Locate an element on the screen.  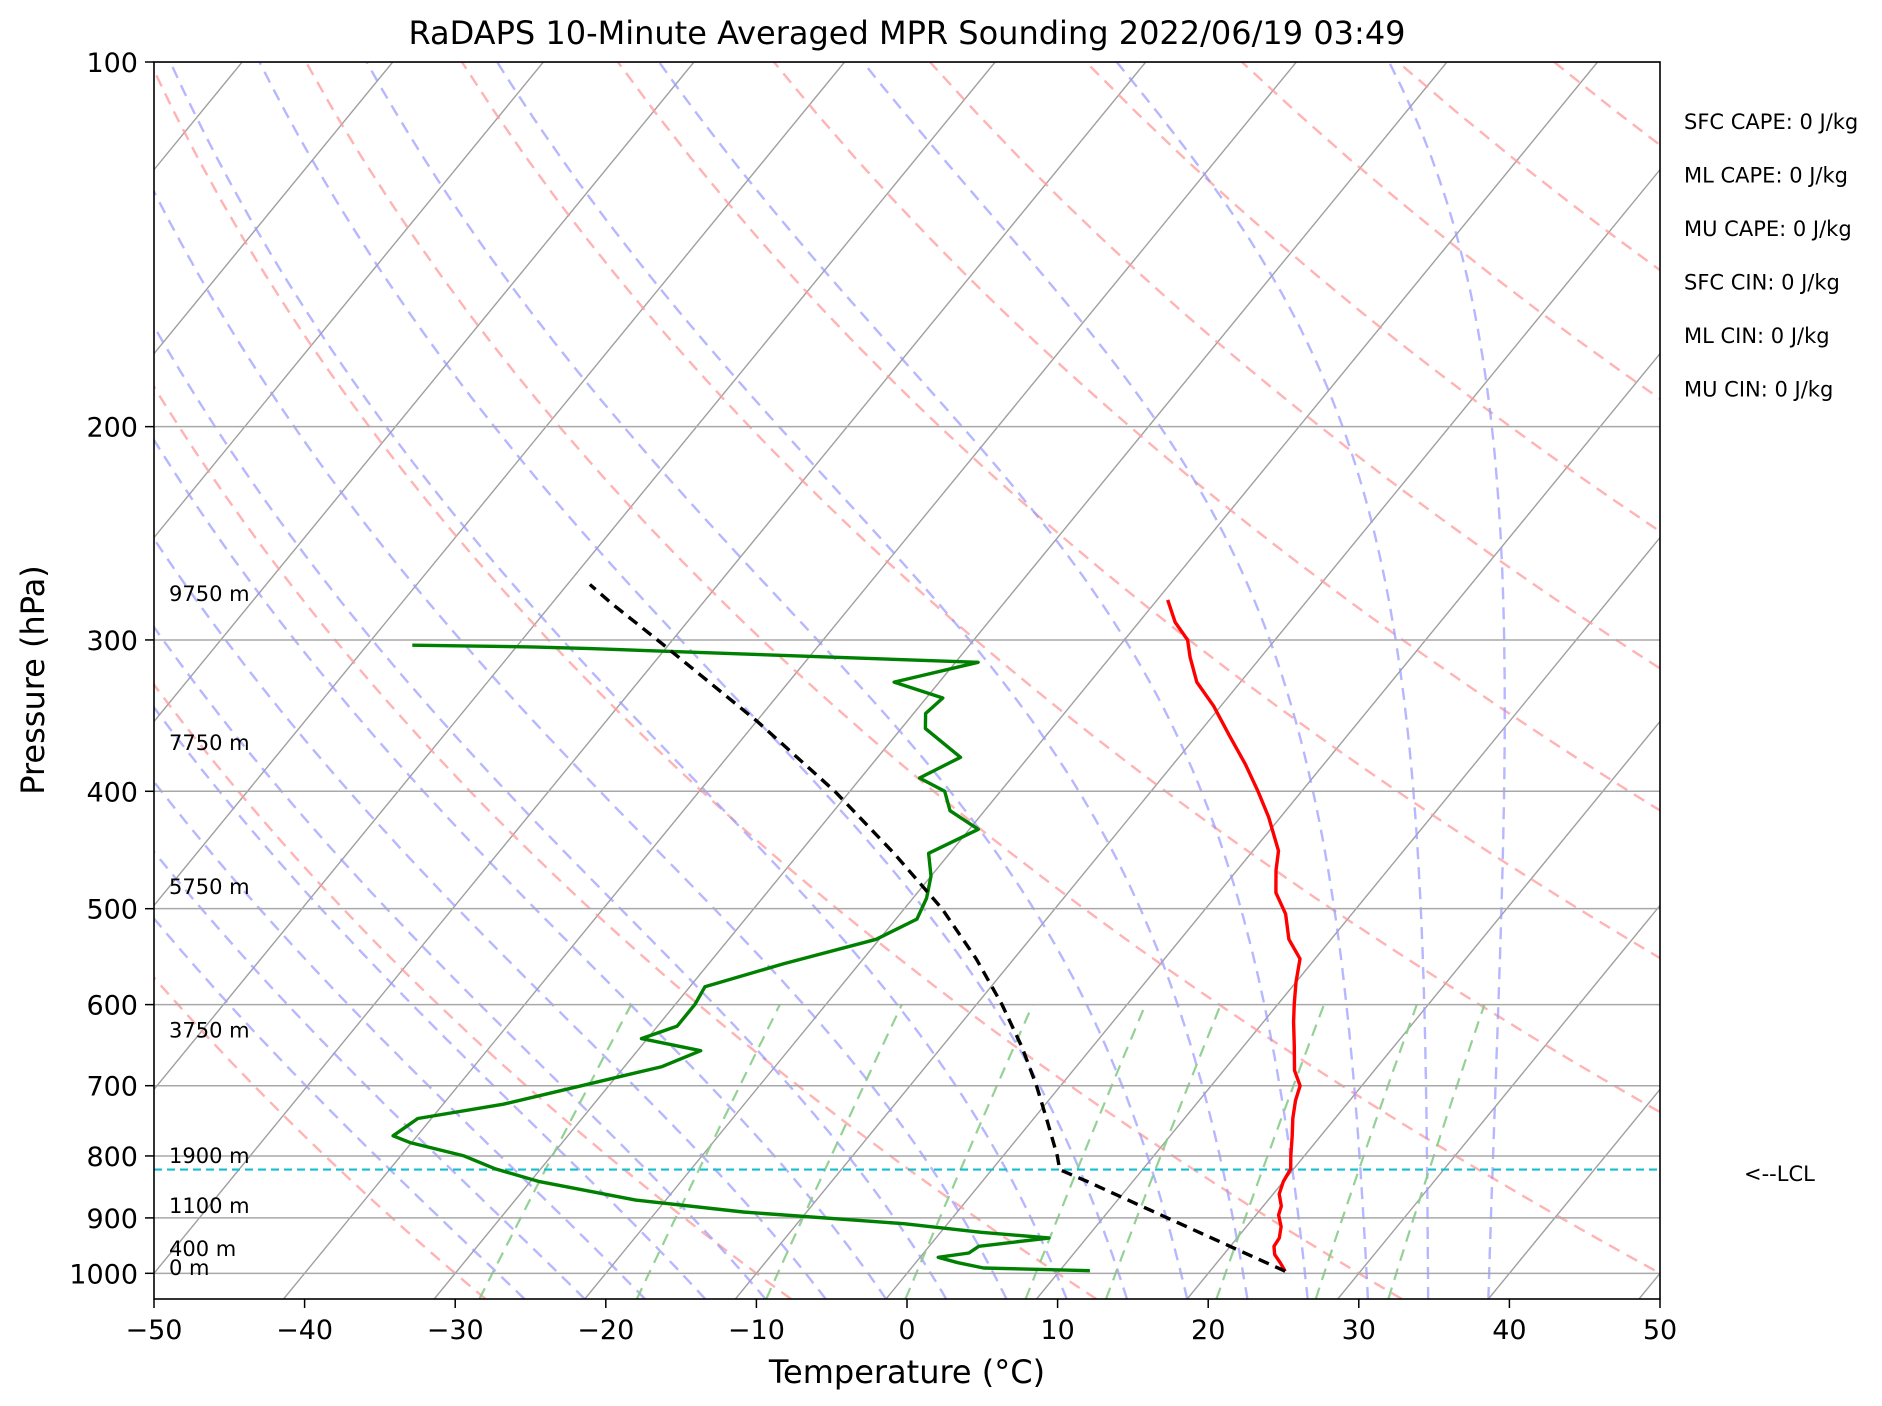
height-label: 1900 m is located at coordinates (209, 1156).